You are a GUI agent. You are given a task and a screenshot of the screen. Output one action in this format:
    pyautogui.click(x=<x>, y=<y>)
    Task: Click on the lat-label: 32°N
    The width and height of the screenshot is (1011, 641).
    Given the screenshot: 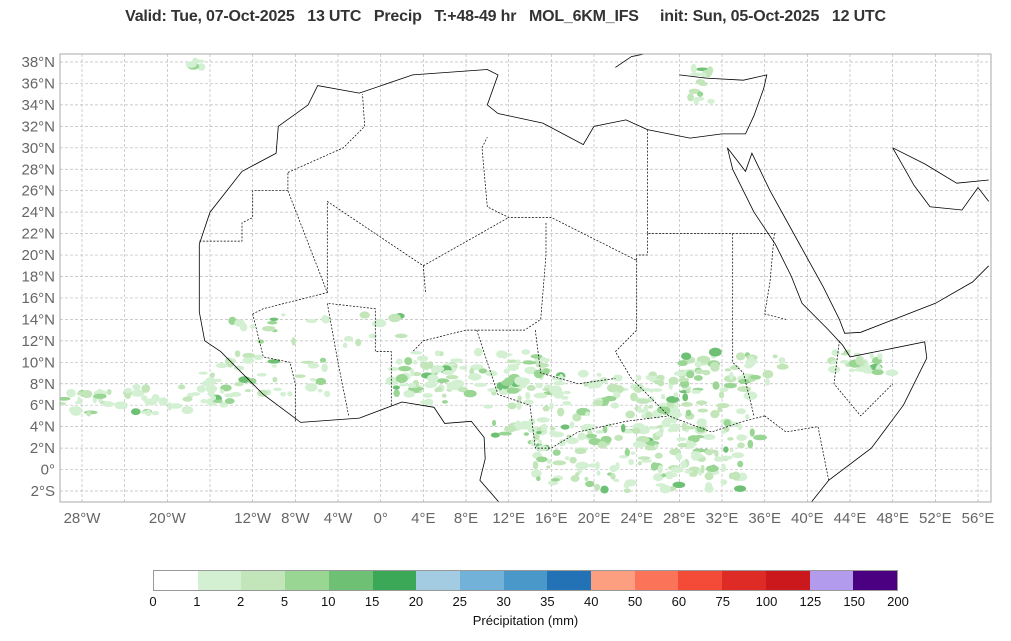 What is the action you would take?
    pyautogui.click(x=38, y=126)
    